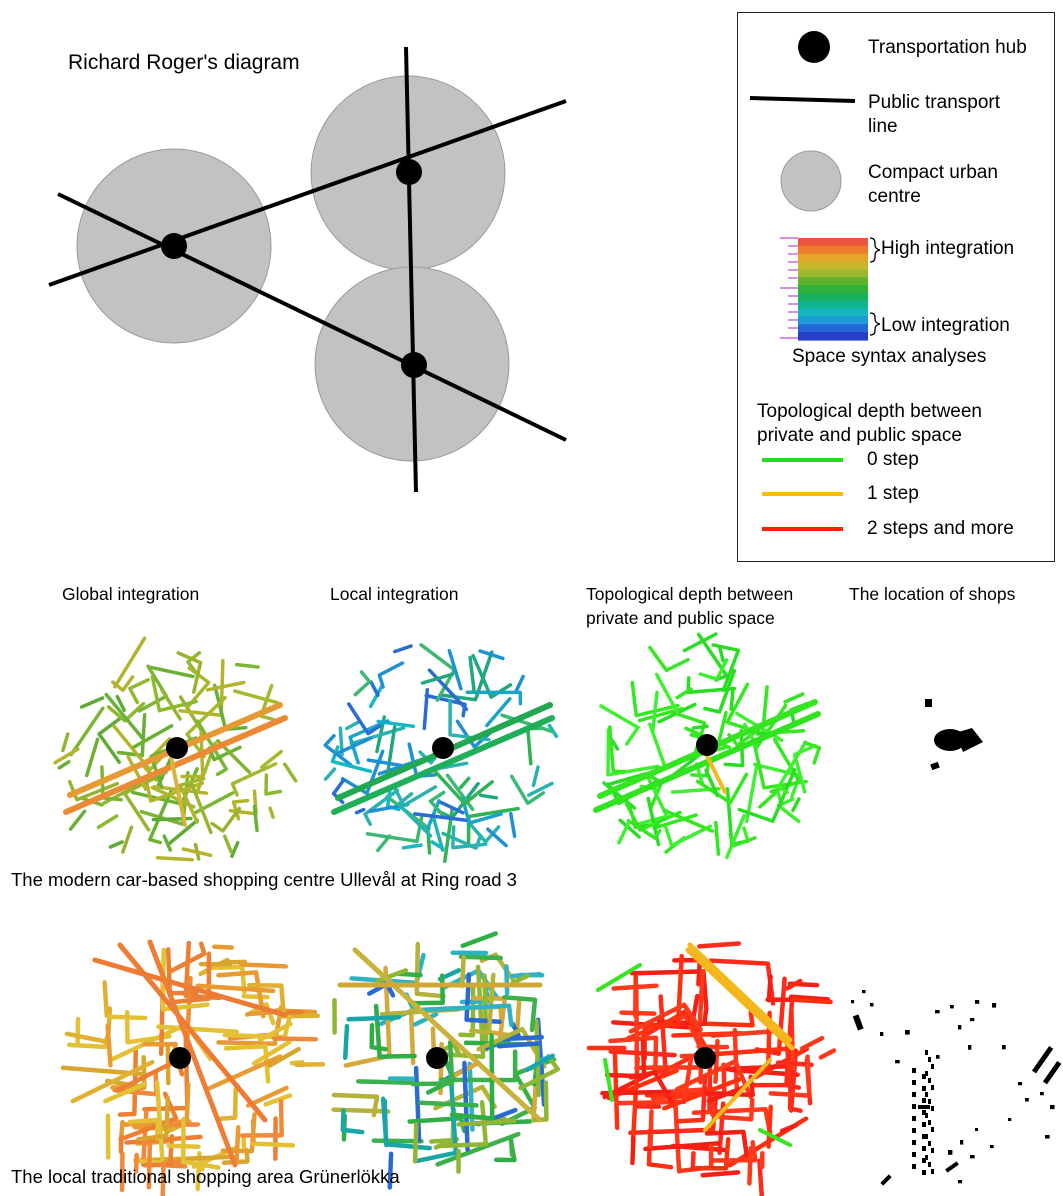 The width and height of the screenshot is (1063, 1196). What do you see at coordinates (956, 1088) in the screenshot?
I see `shops-map-grunerlokka` at bounding box center [956, 1088].